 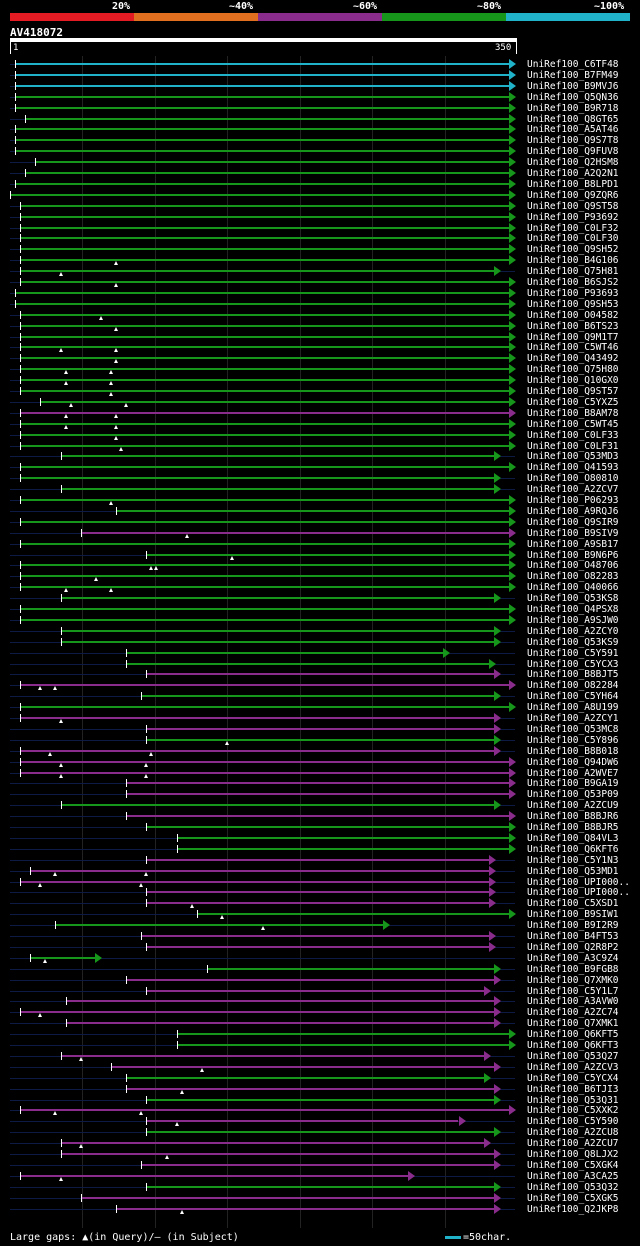 What do you see at coordinates (573, 740) in the screenshot?
I see `hit-label: UniRef100_C5Y896` at bounding box center [573, 740].